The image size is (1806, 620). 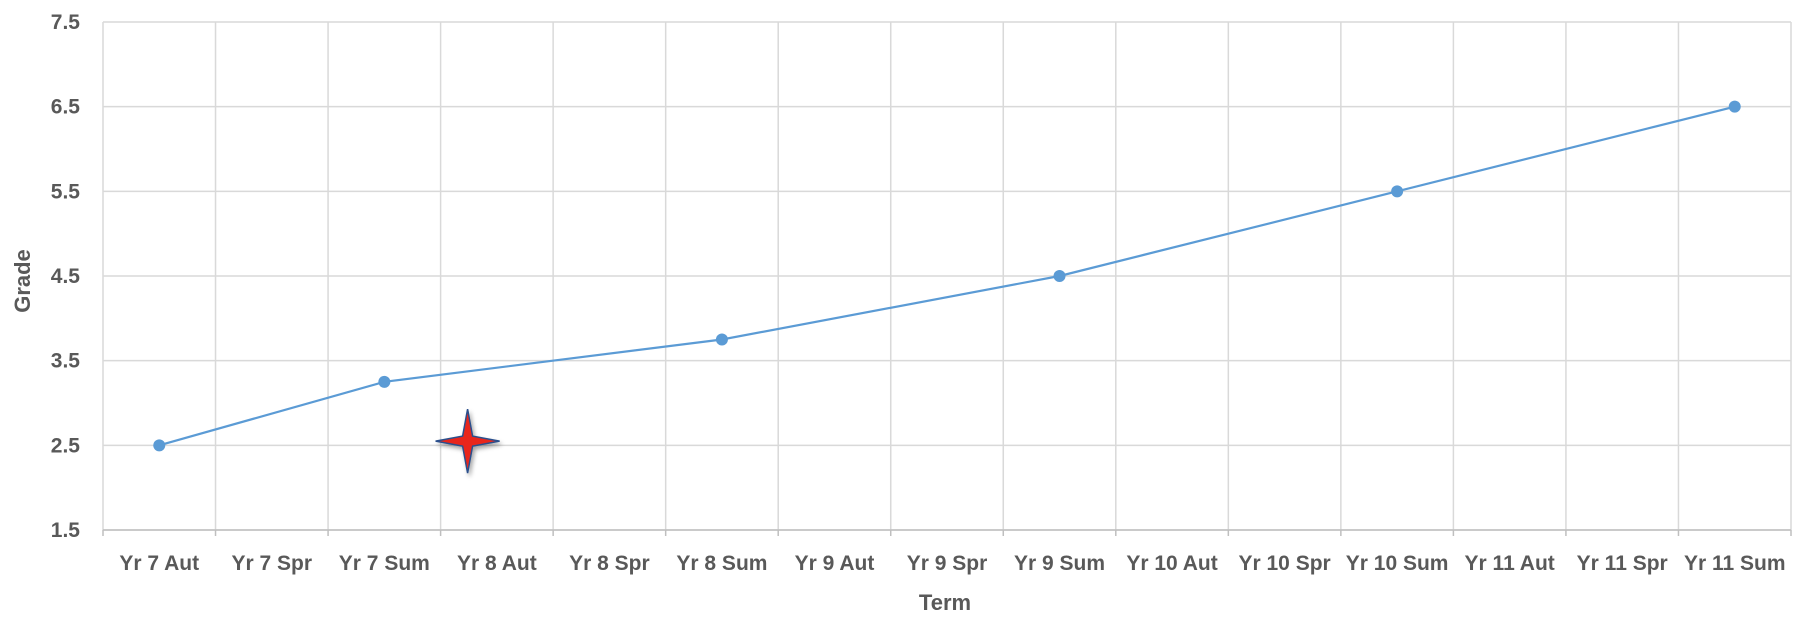 I want to click on x-tick-label: Yr 7 Aut, so click(x=159, y=563).